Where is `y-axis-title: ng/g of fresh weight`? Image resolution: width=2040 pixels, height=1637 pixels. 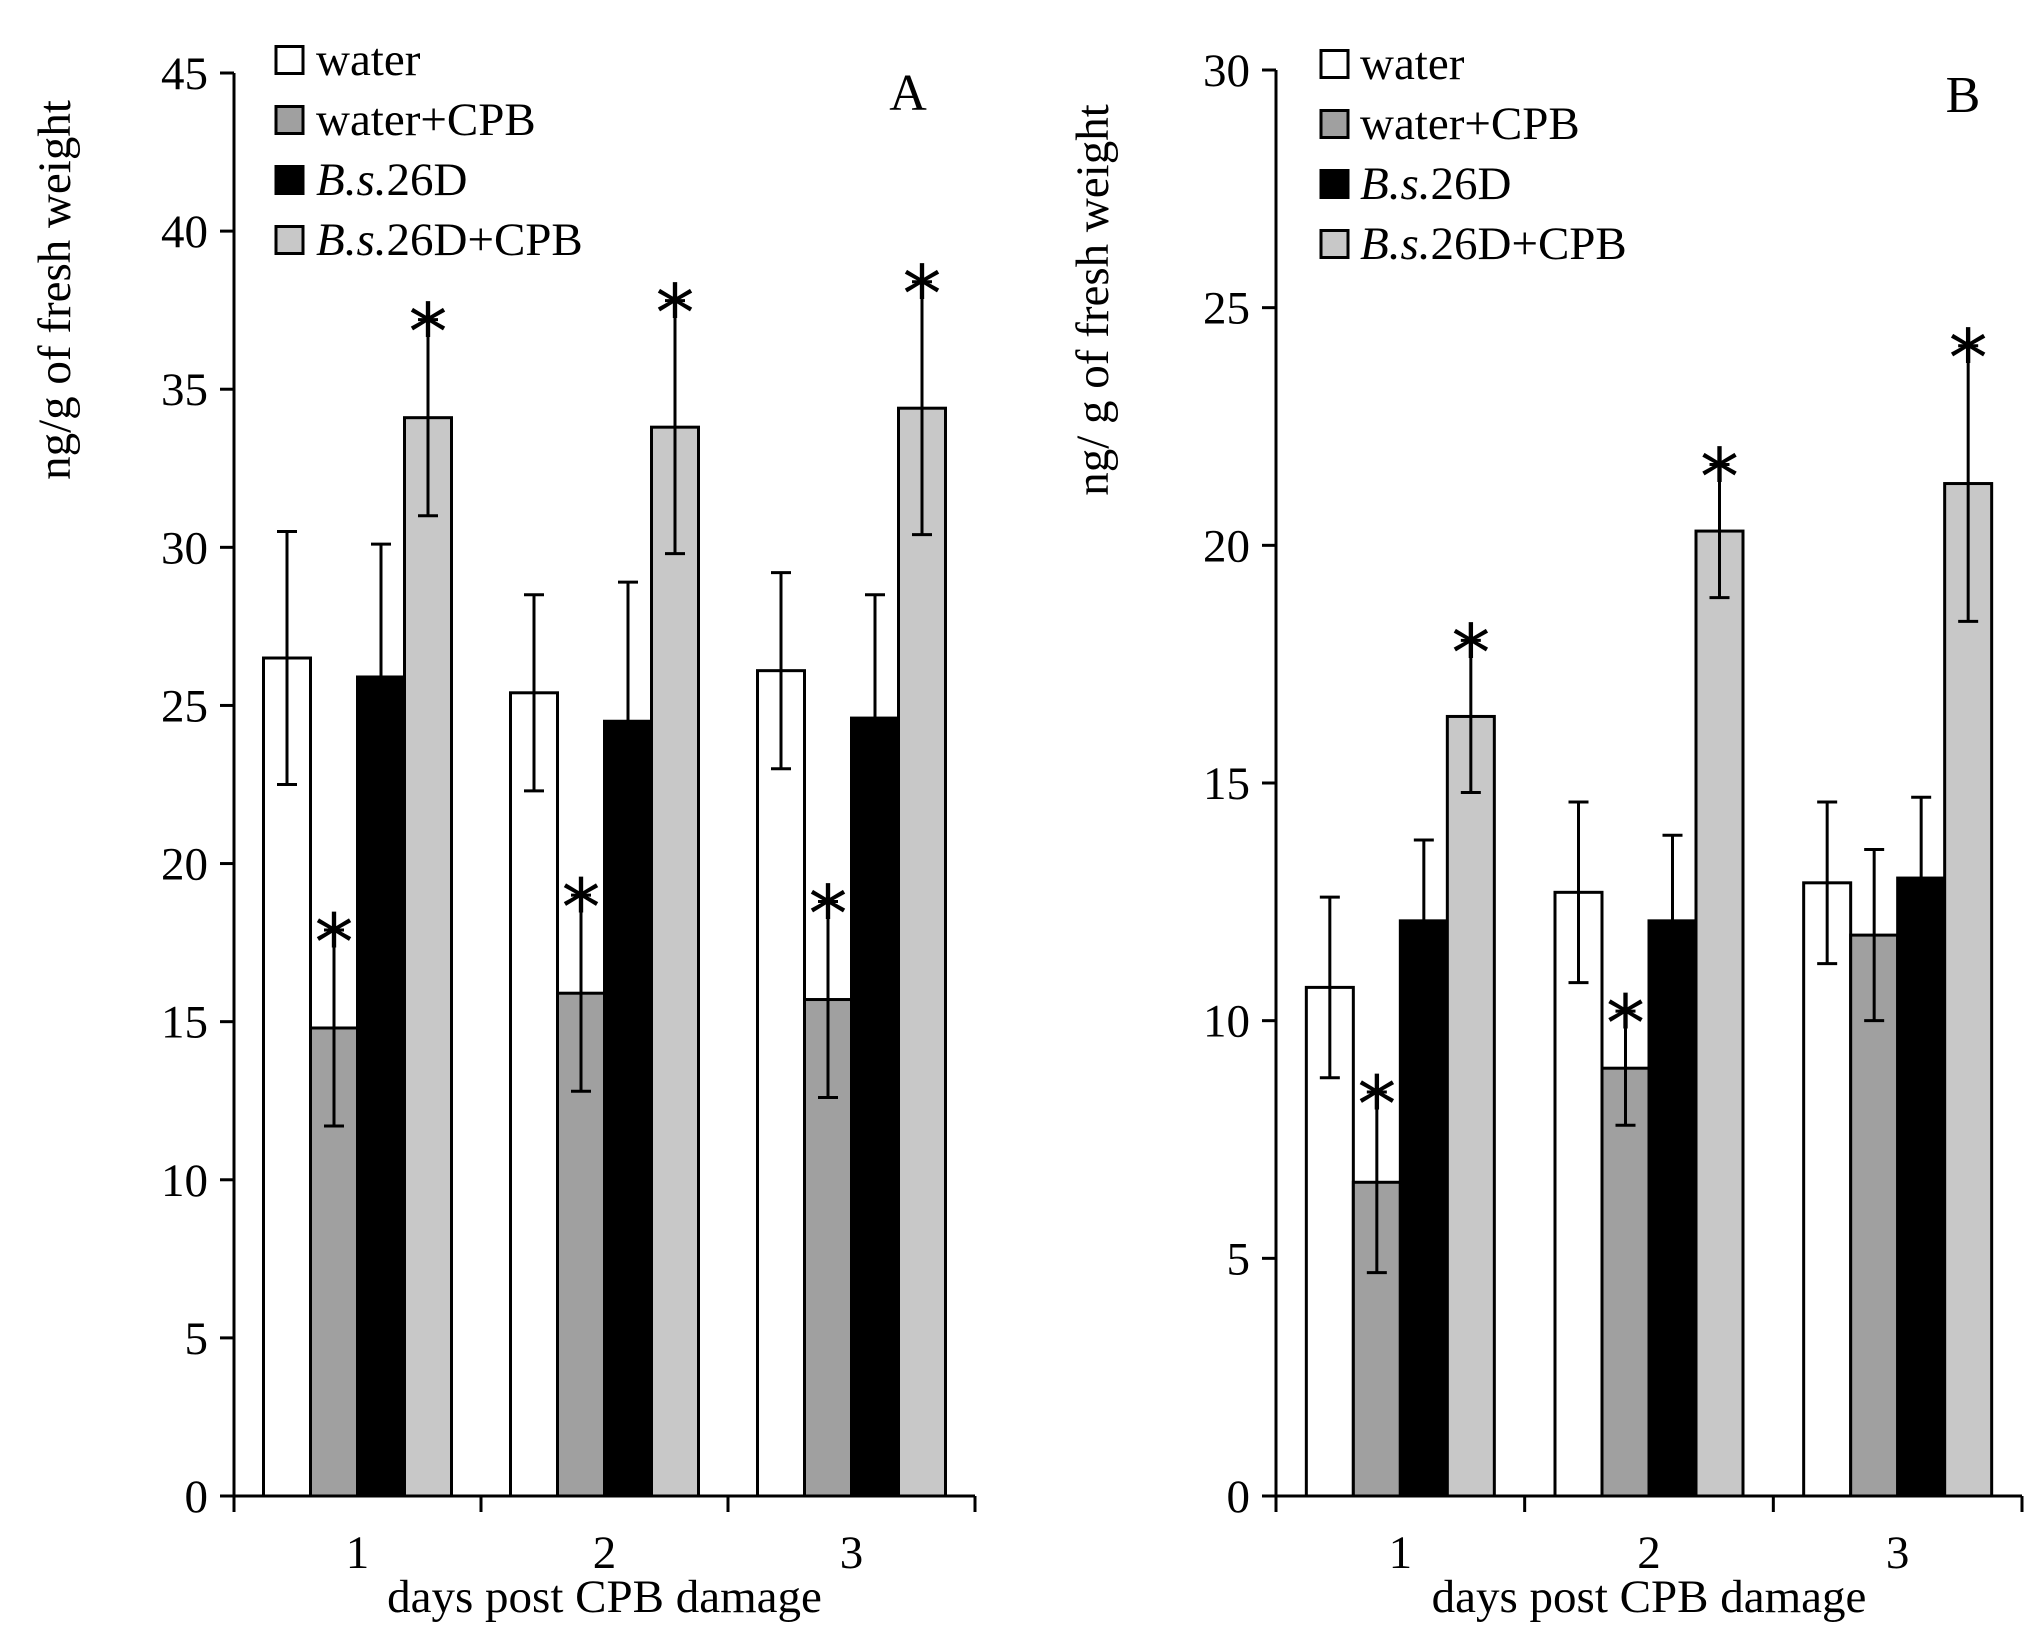 y-axis-title: ng/g of fresh weight is located at coordinates (55, 290).